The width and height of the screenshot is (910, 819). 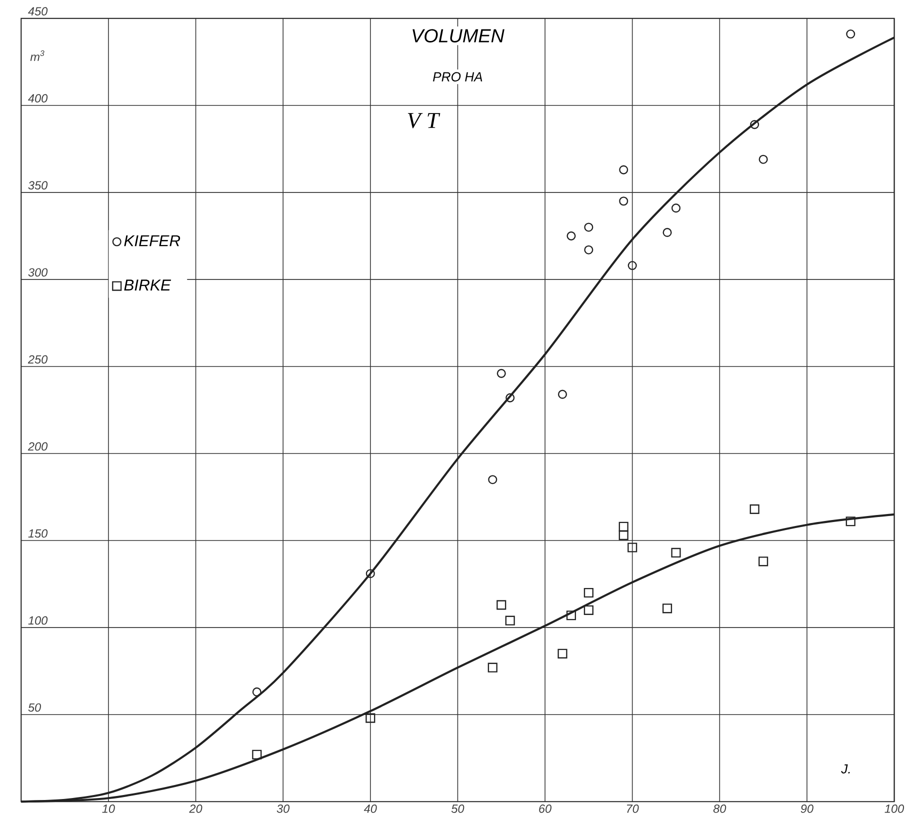 I want to click on y-tick-label: 450, so click(x=38, y=11).